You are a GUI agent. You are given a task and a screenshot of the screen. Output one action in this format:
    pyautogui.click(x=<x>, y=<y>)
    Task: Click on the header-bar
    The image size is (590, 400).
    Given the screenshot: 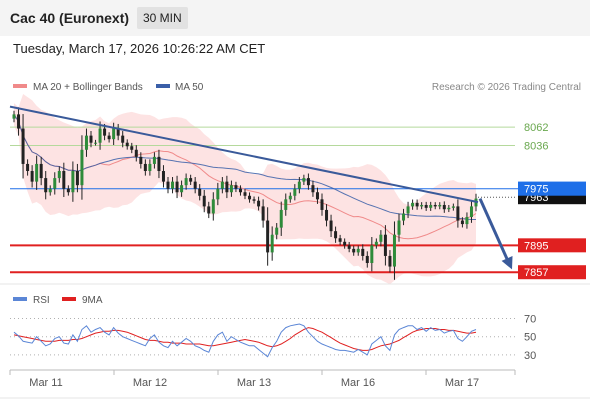 What is the action you would take?
    pyautogui.click(x=295, y=18)
    